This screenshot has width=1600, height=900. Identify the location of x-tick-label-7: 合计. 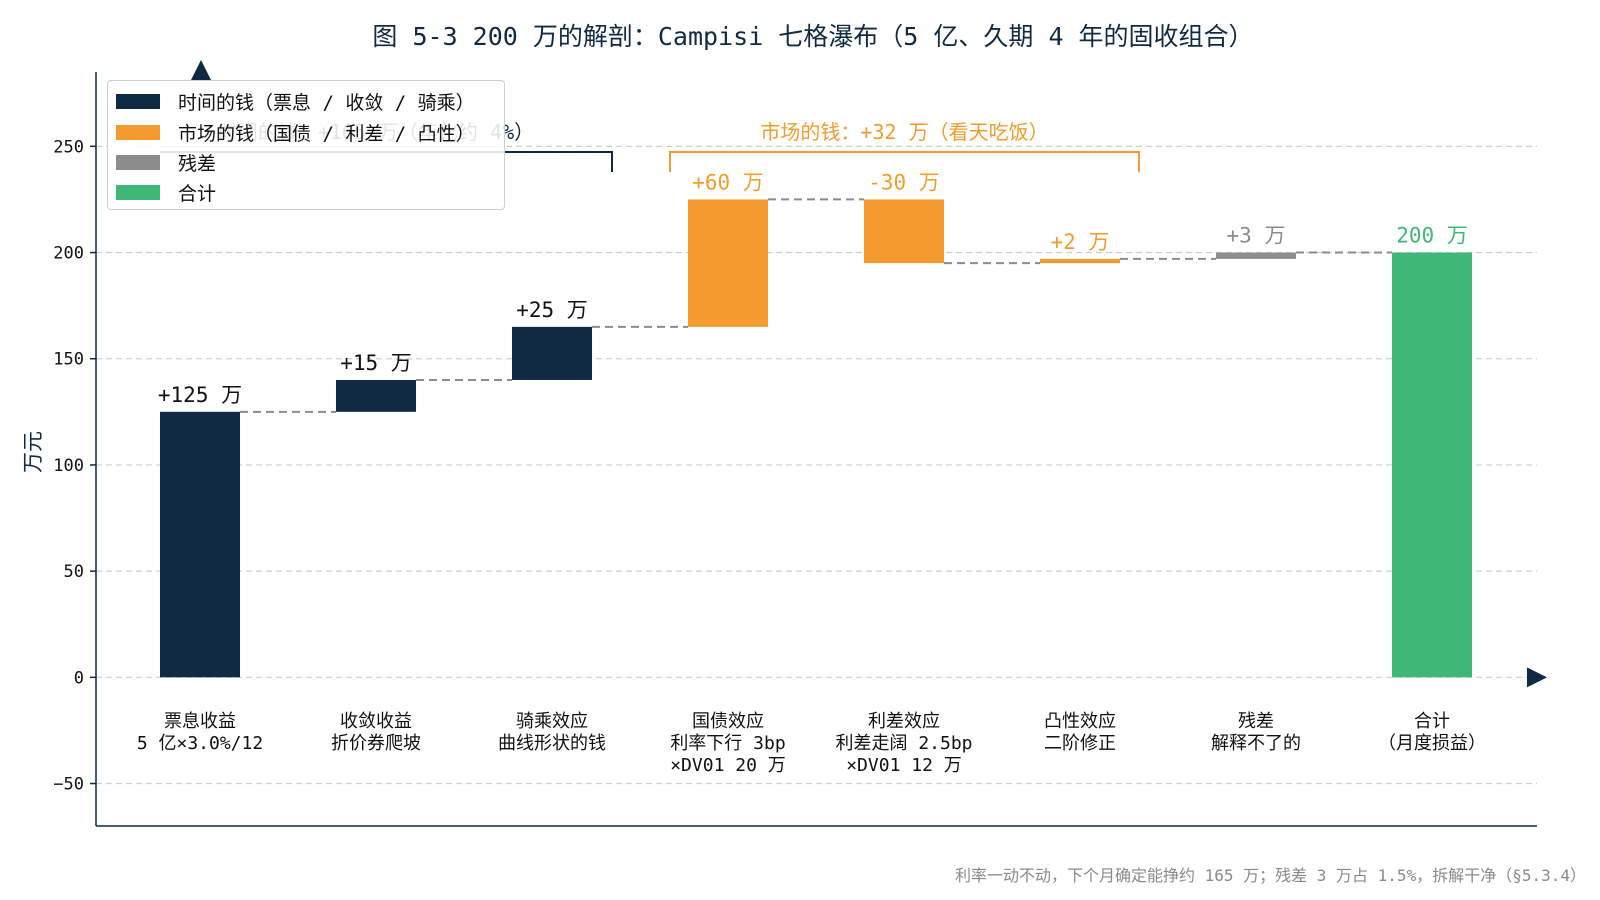
(1432, 721).